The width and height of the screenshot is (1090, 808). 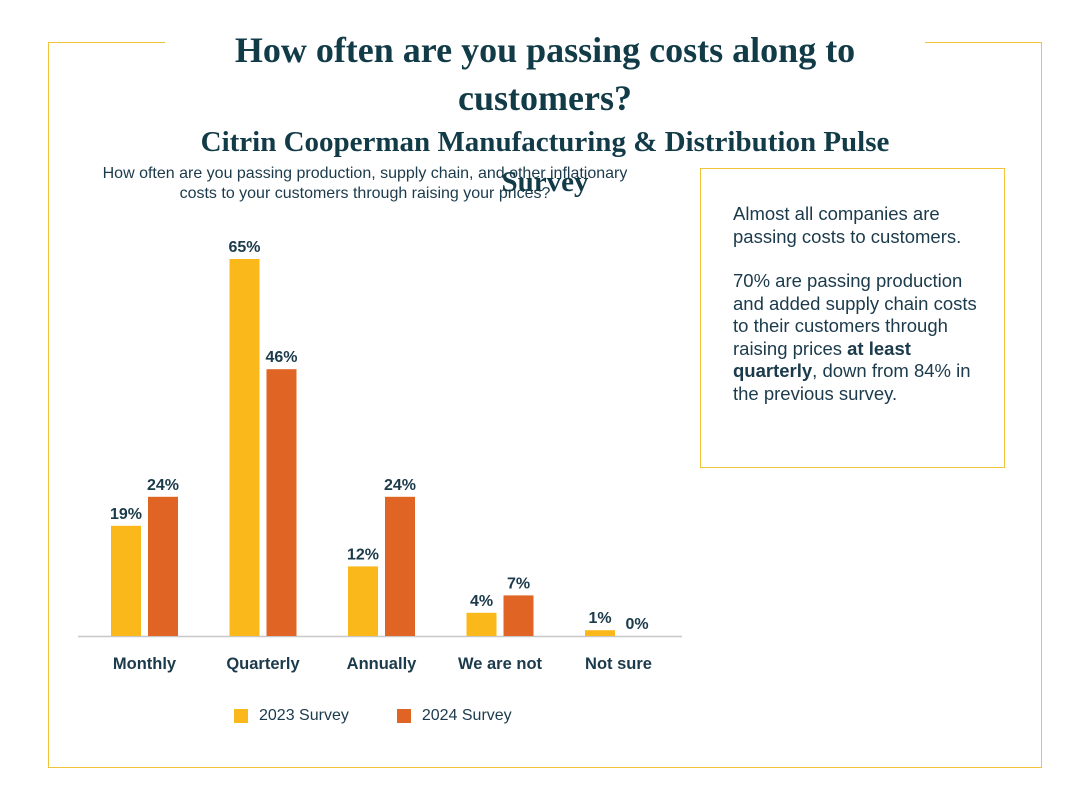 What do you see at coordinates (281, 357) in the screenshot?
I see `value-label-quarterly-2024-survey: 46%` at bounding box center [281, 357].